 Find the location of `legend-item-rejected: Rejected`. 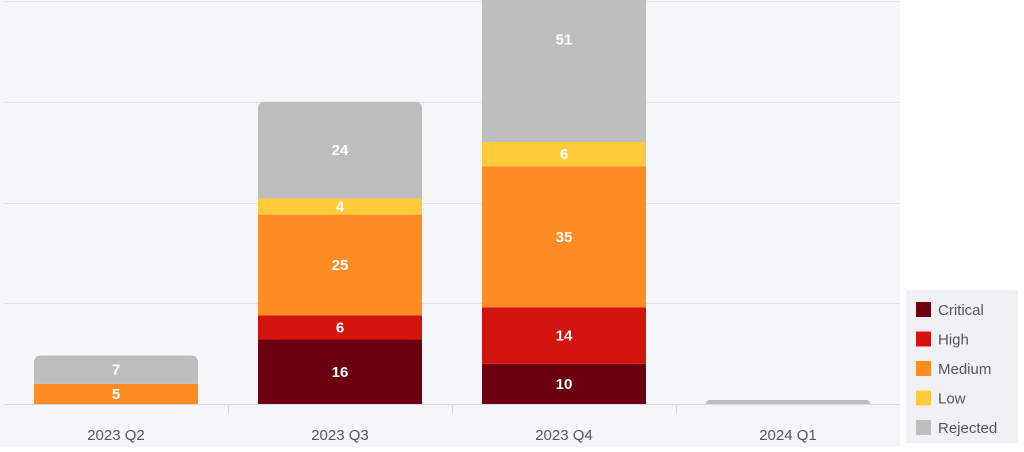

legend-item-rejected: Rejected is located at coordinates (956, 428).